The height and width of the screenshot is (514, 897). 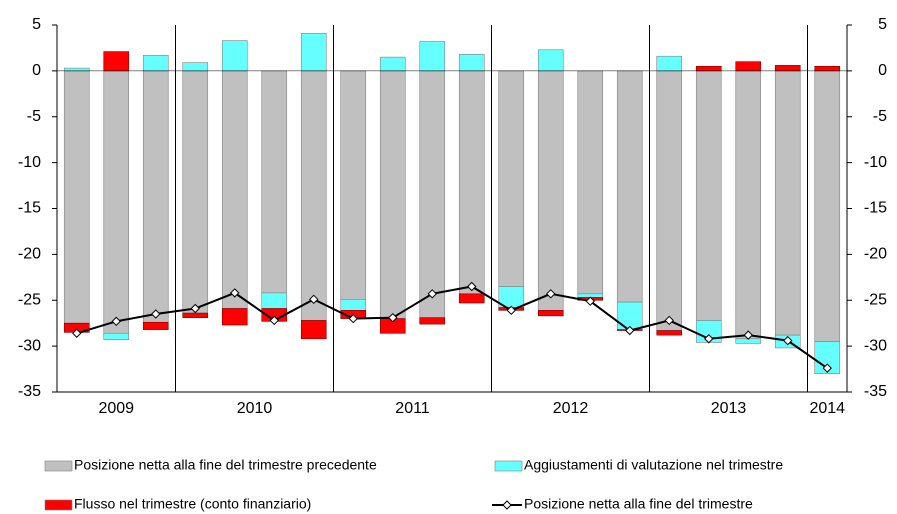 What do you see at coordinates (729, 408) in the screenshot?
I see `x-group-label: 2013` at bounding box center [729, 408].